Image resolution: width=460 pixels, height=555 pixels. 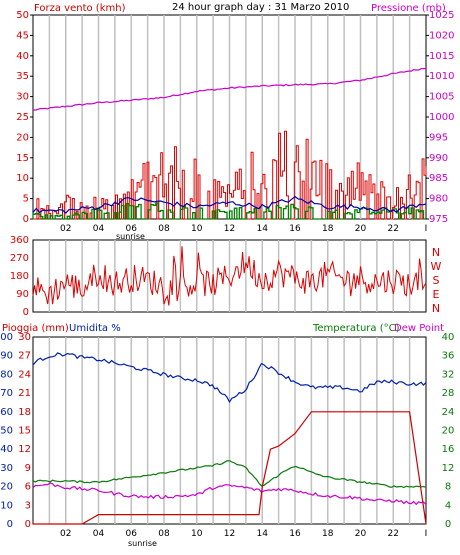 I want to click on humidity-line, so click(x=229, y=378).